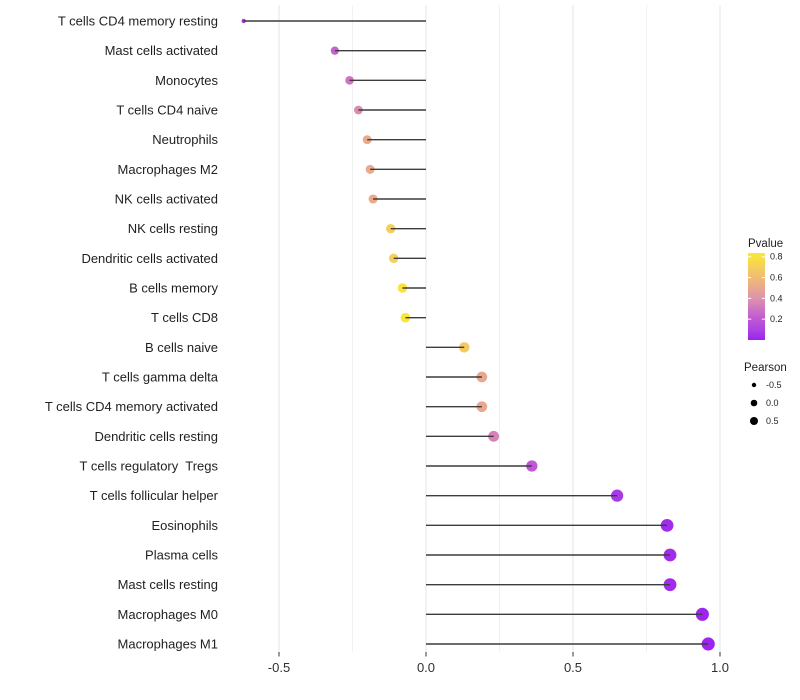 The height and width of the screenshot is (700, 800). I want to click on y-axis-label: Neutrophils, so click(185, 139).